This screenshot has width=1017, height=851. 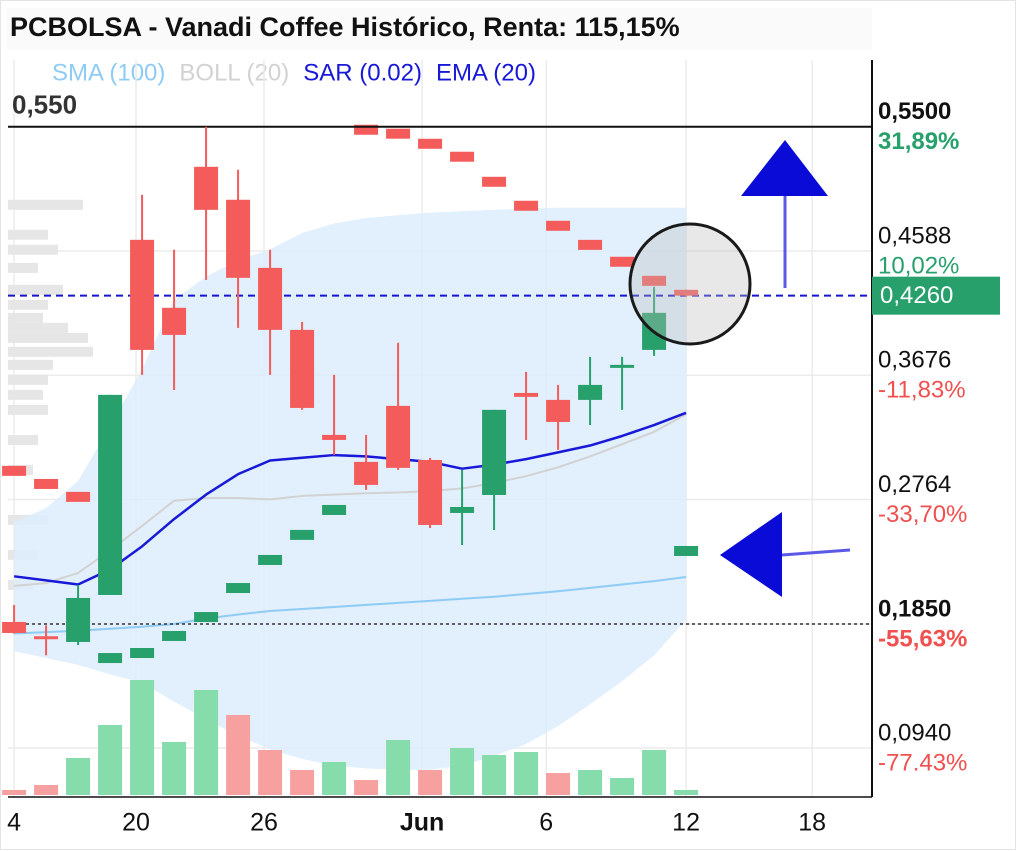 What do you see at coordinates (294, 72) in the screenshot?
I see `legend: SMA (100) BOLL (20) SAR (0.02) EMA (20)` at bounding box center [294, 72].